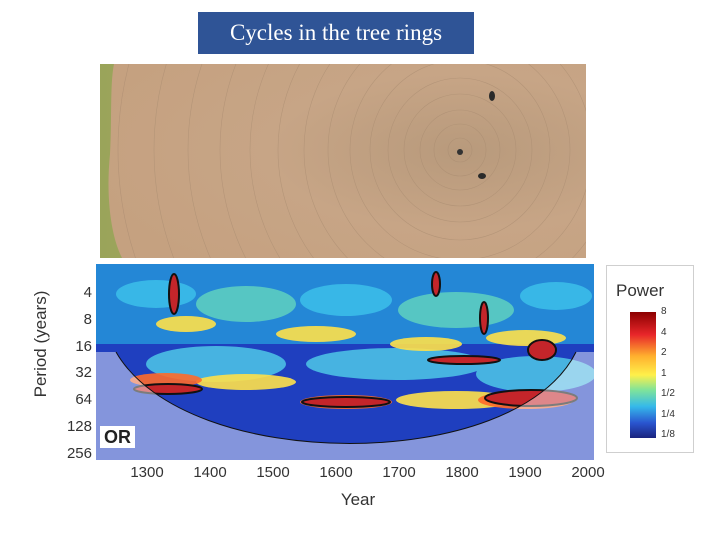 The width and height of the screenshot is (720, 540). Describe the element at coordinates (40, 344) in the screenshot. I see `y-axis-label-text: Period (years)` at that location.